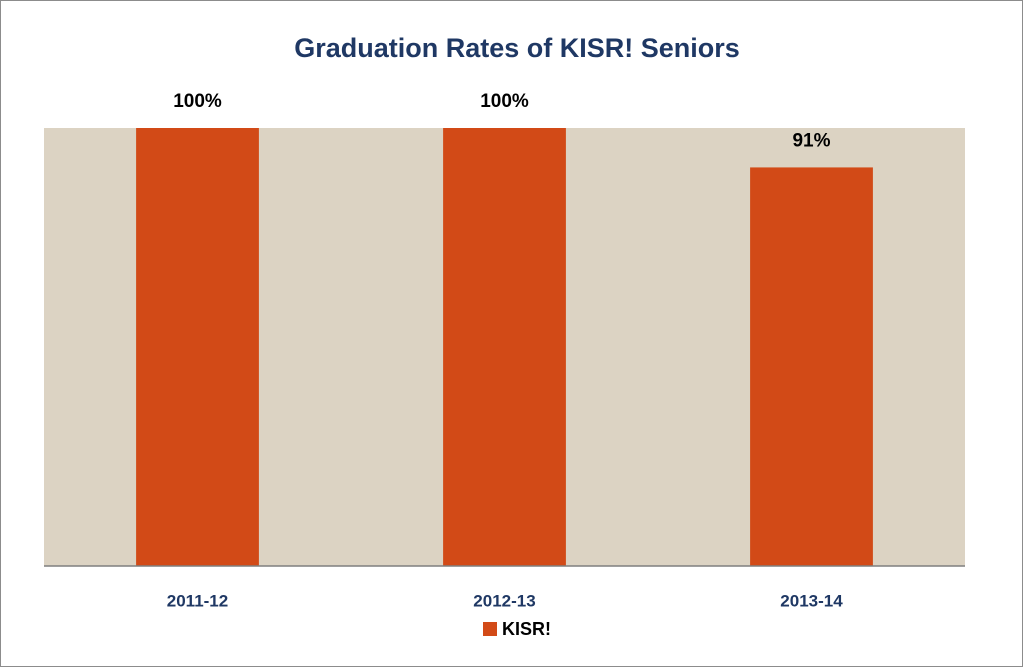  Describe the element at coordinates (490, 629) in the screenshot. I see `legend-swatch` at that location.